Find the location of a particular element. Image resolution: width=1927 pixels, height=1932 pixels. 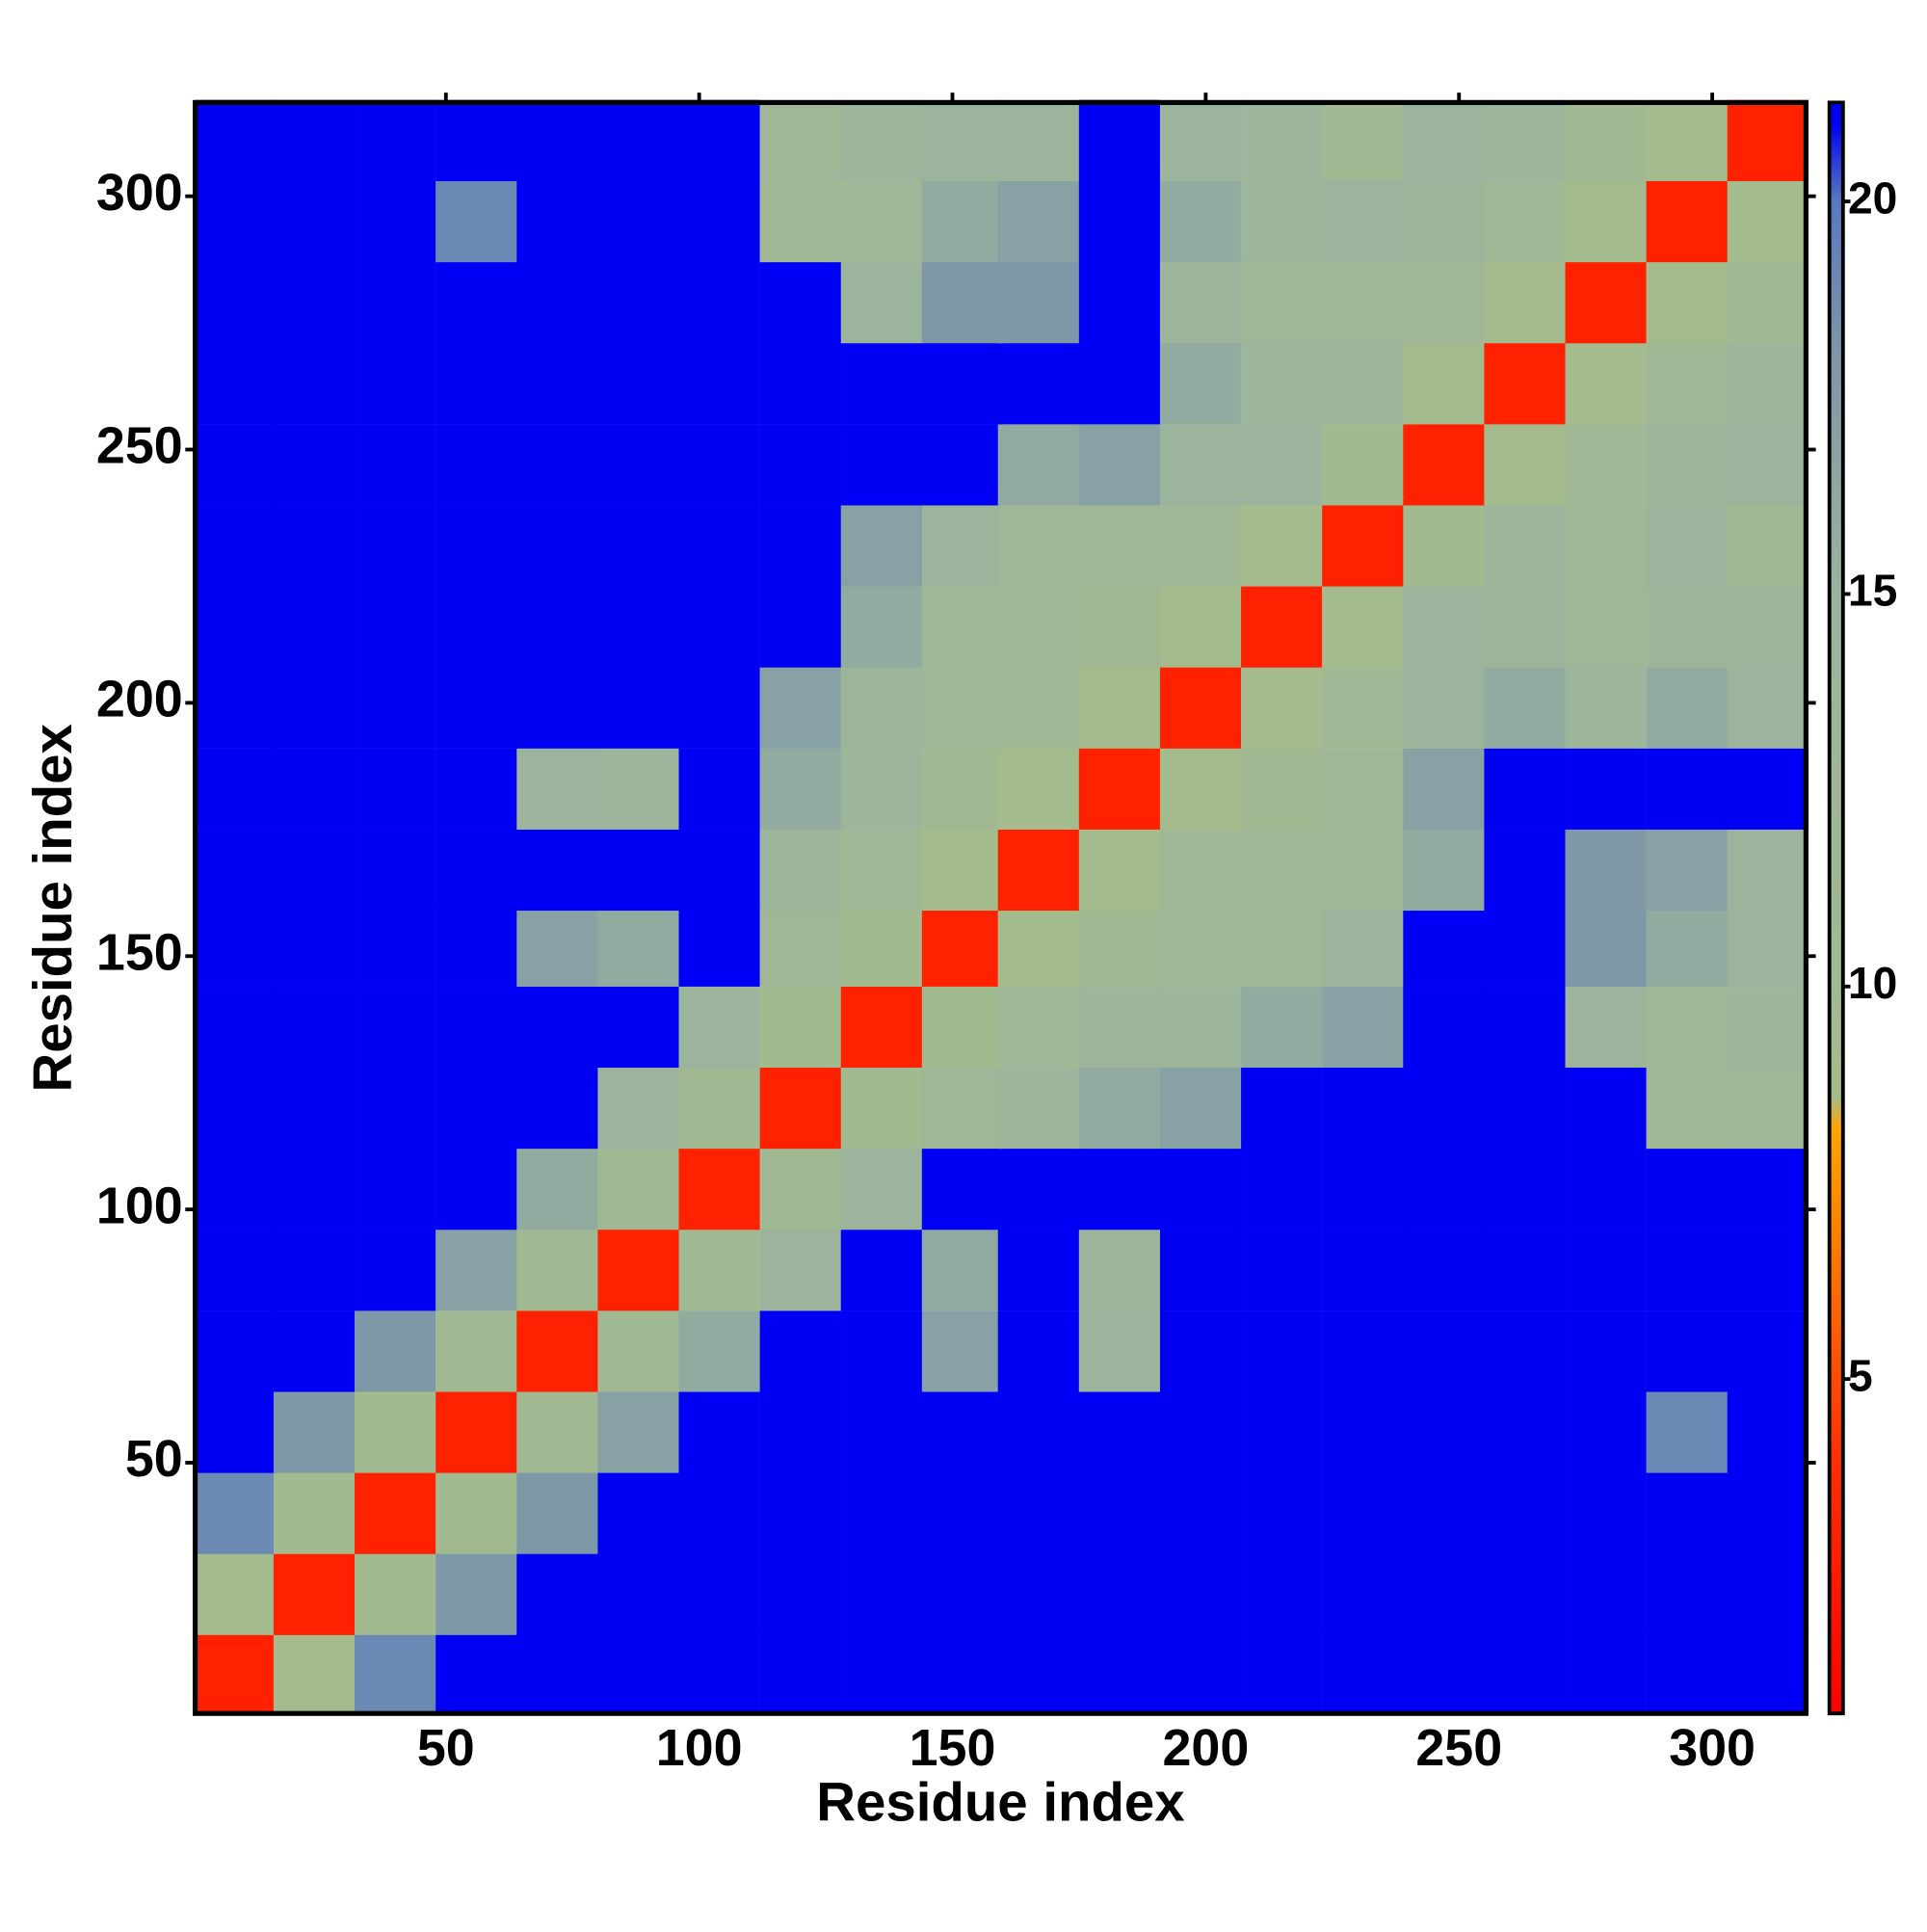

x-tick-label: 250 is located at coordinates (1458, 1748).